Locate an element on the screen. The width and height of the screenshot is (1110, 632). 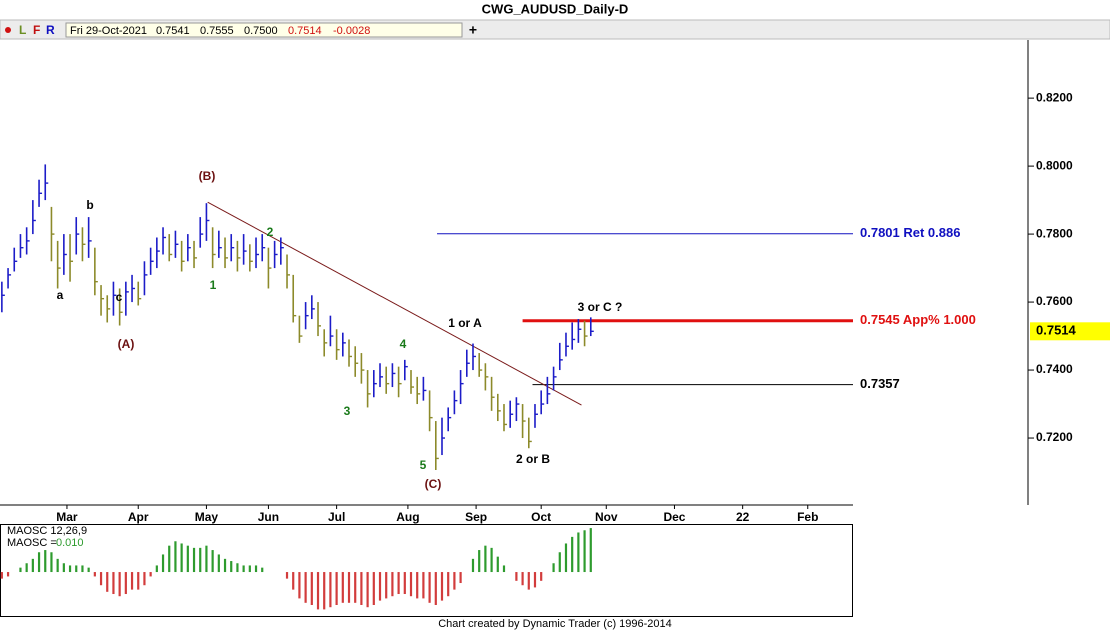
x-tick-label: Jul is located at coordinates (336, 517).